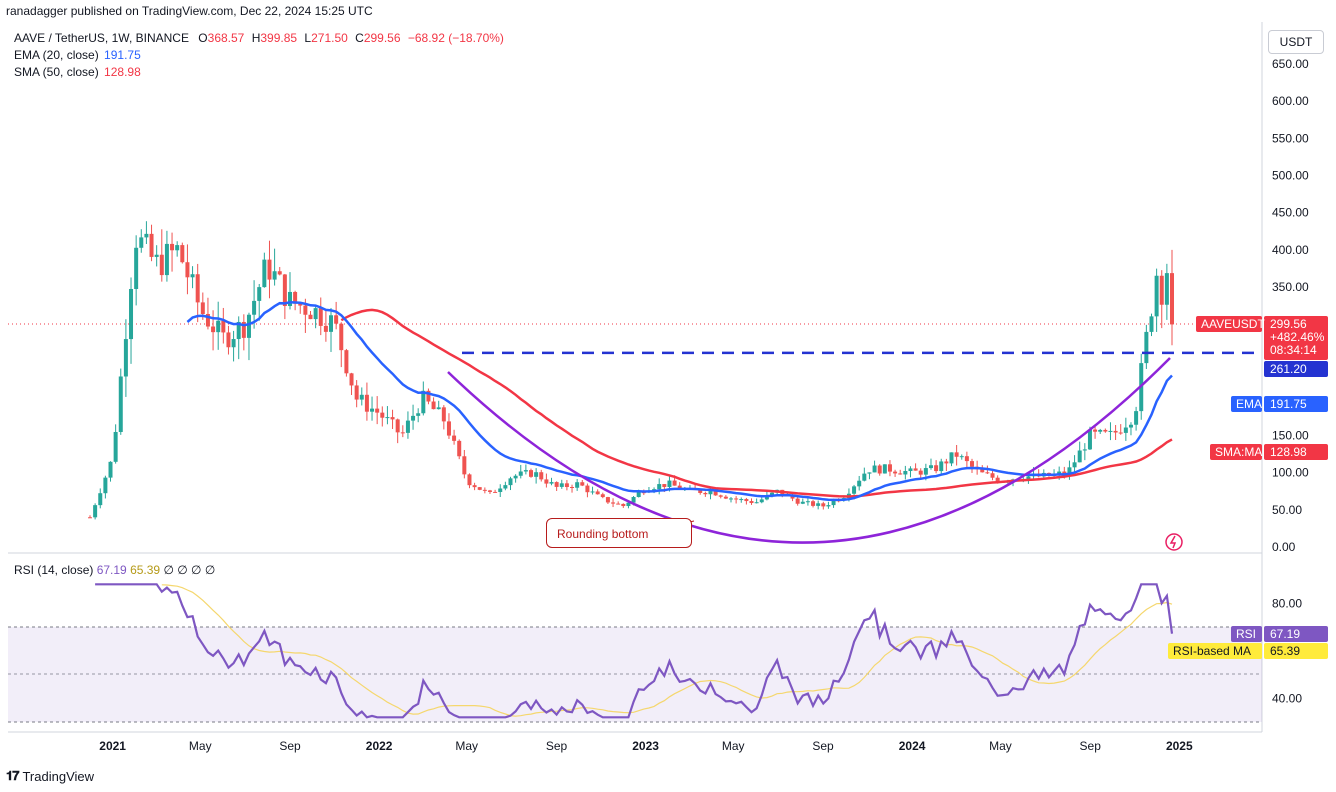 Image resolution: width=1336 pixels, height=792 pixels. I want to click on price-tick-label: 500.00, so click(1290, 175).